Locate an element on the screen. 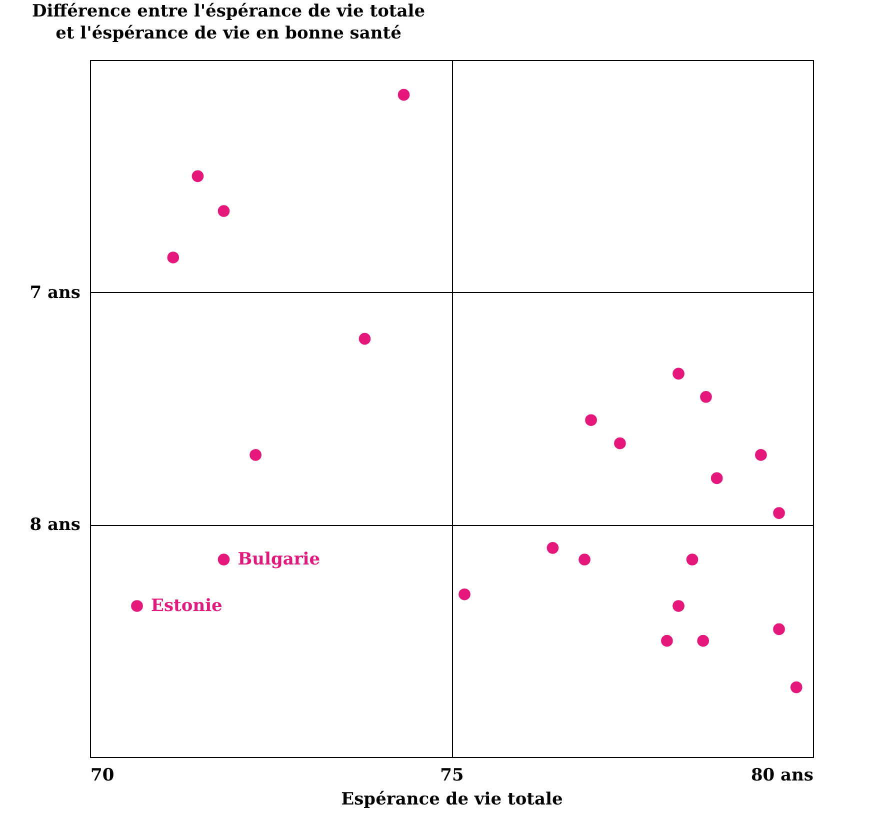 The image size is (869, 814). annotation: Estonie is located at coordinates (186, 606).